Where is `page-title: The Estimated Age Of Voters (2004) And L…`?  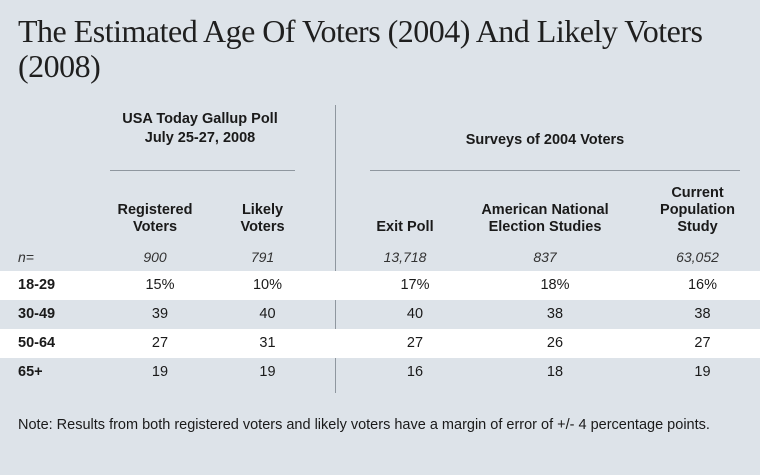 page-title: The Estimated Age Of Voters (2004) And L… is located at coordinates (360, 48).